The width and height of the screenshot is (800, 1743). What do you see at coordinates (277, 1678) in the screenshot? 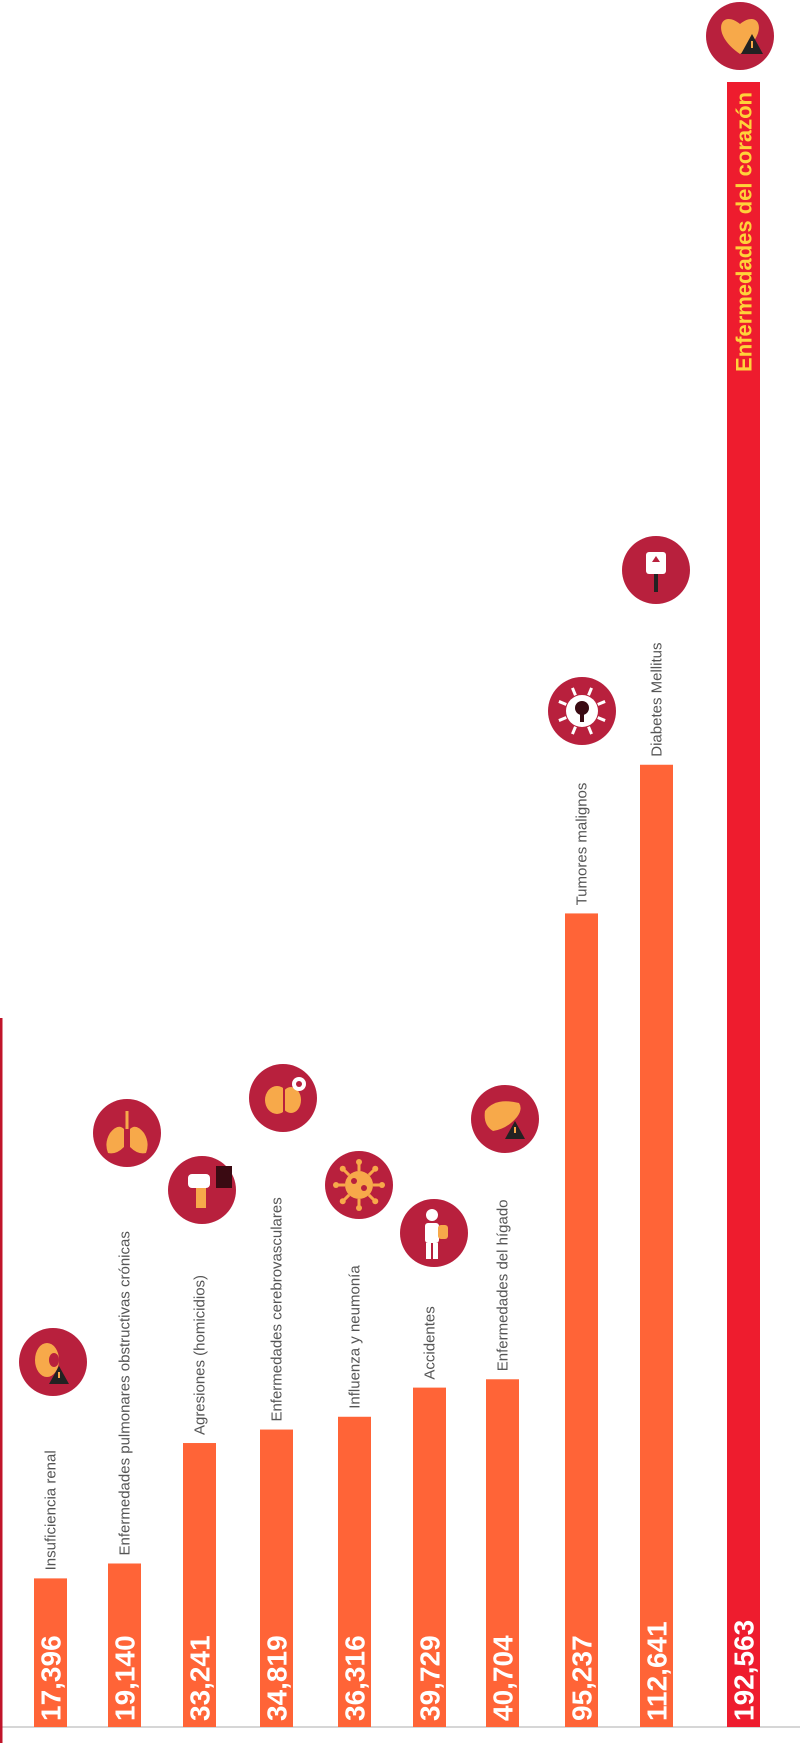
I see `value-label-4: 34,819` at bounding box center [277, 1678].